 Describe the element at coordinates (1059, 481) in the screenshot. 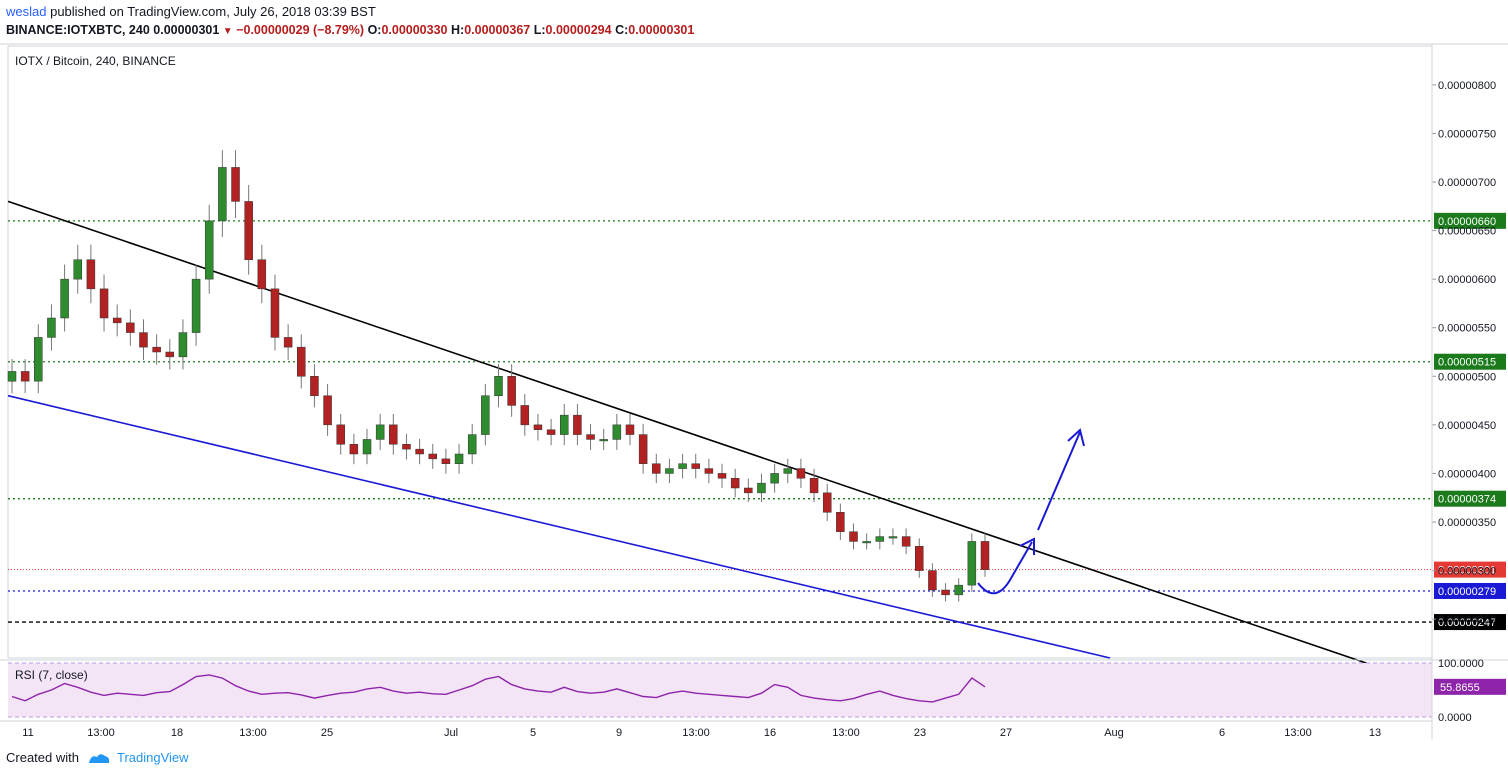

I see `projection-line` at that location.